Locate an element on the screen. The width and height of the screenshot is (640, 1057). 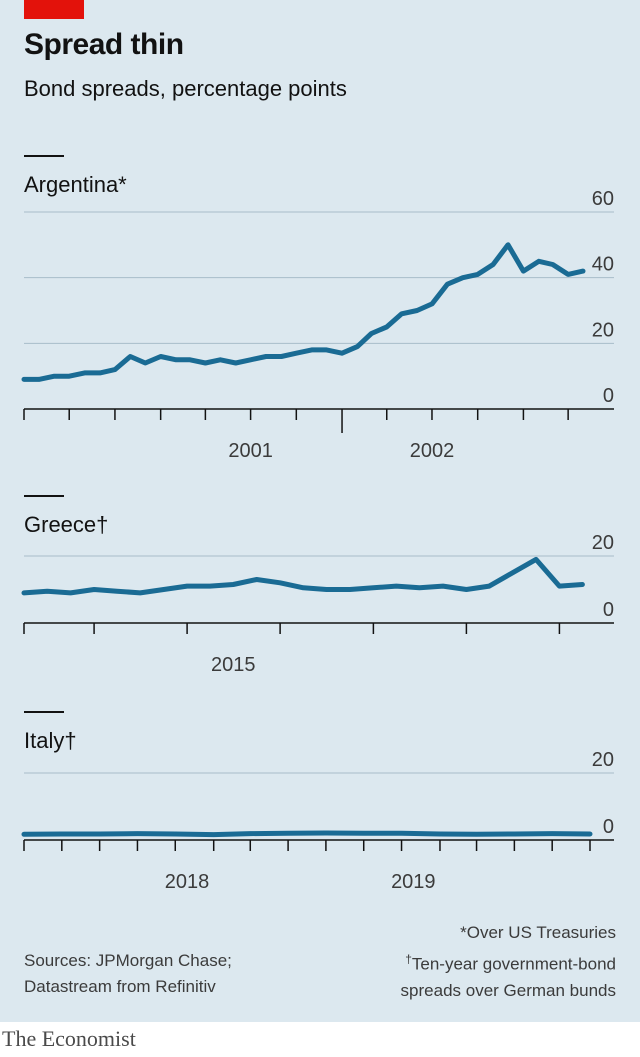
greece-chart-title: Greece† is located at coordinates (66, 524).